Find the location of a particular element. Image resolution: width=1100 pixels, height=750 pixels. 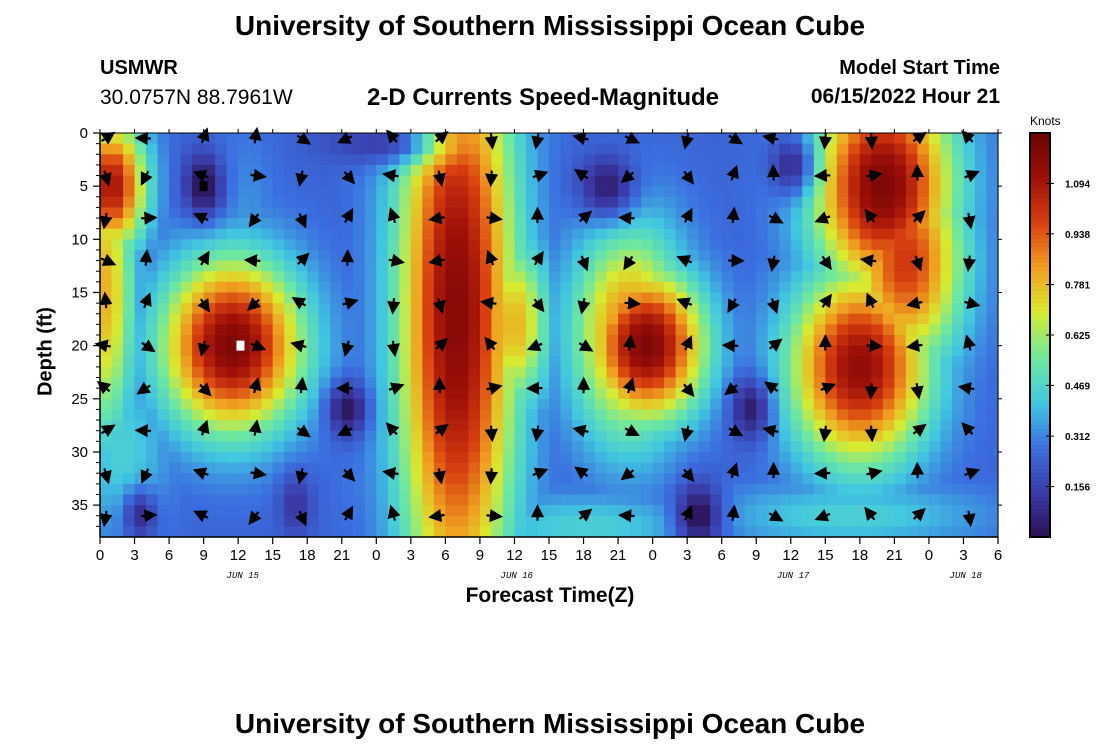

y-tick-label: 0 is located at coordinates (84, 133).